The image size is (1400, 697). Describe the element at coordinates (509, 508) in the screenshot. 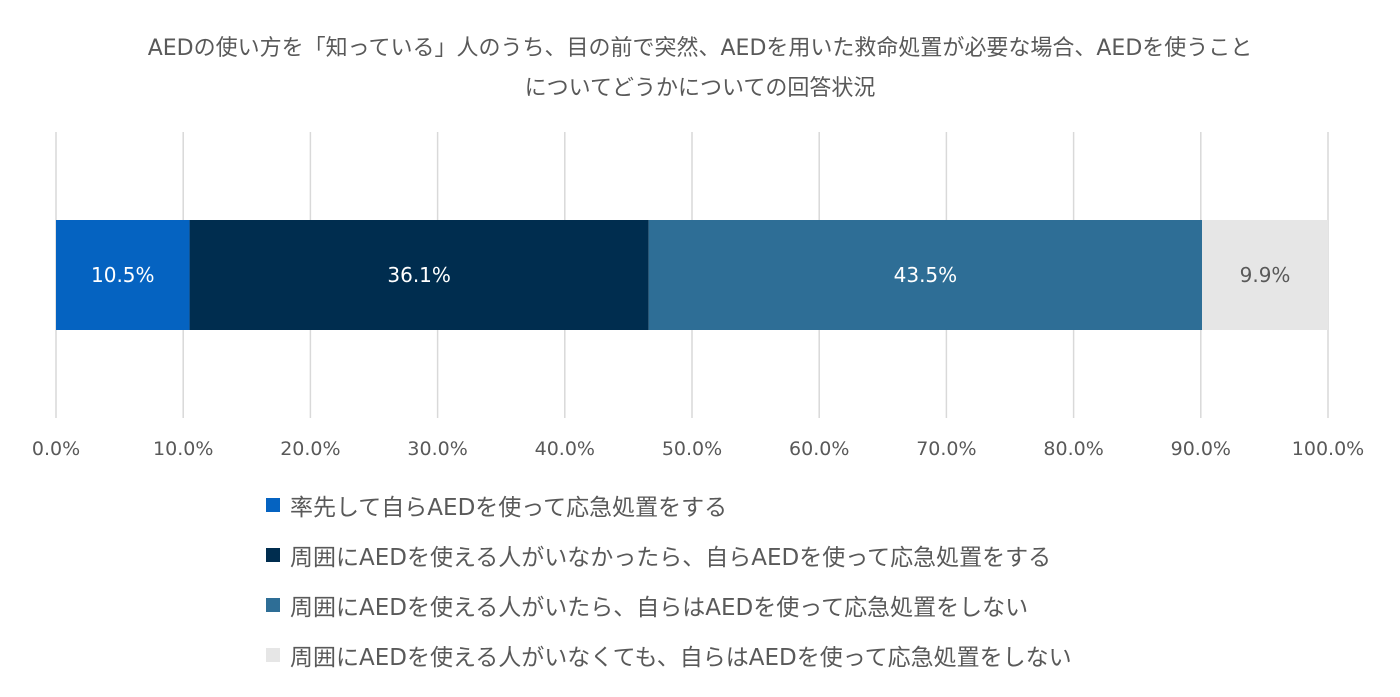

I see `legend-label: 率先して自らAEDを使って応急処置をする` at that location.